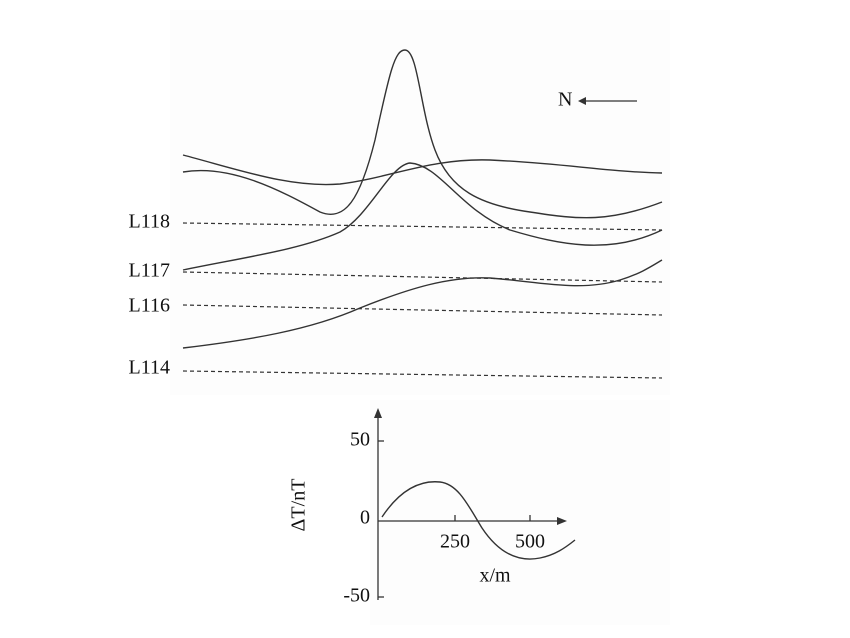 This screenshot has height=638, width=850. I want to click on x-tick-label: 500, so click(530, 542).